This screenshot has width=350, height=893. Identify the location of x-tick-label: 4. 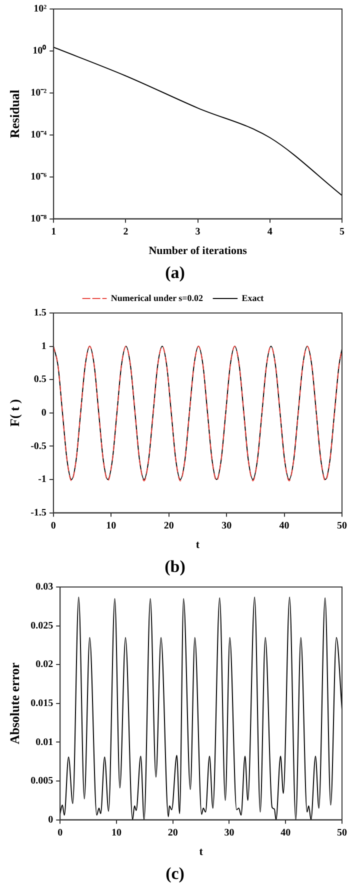
(269, 232).